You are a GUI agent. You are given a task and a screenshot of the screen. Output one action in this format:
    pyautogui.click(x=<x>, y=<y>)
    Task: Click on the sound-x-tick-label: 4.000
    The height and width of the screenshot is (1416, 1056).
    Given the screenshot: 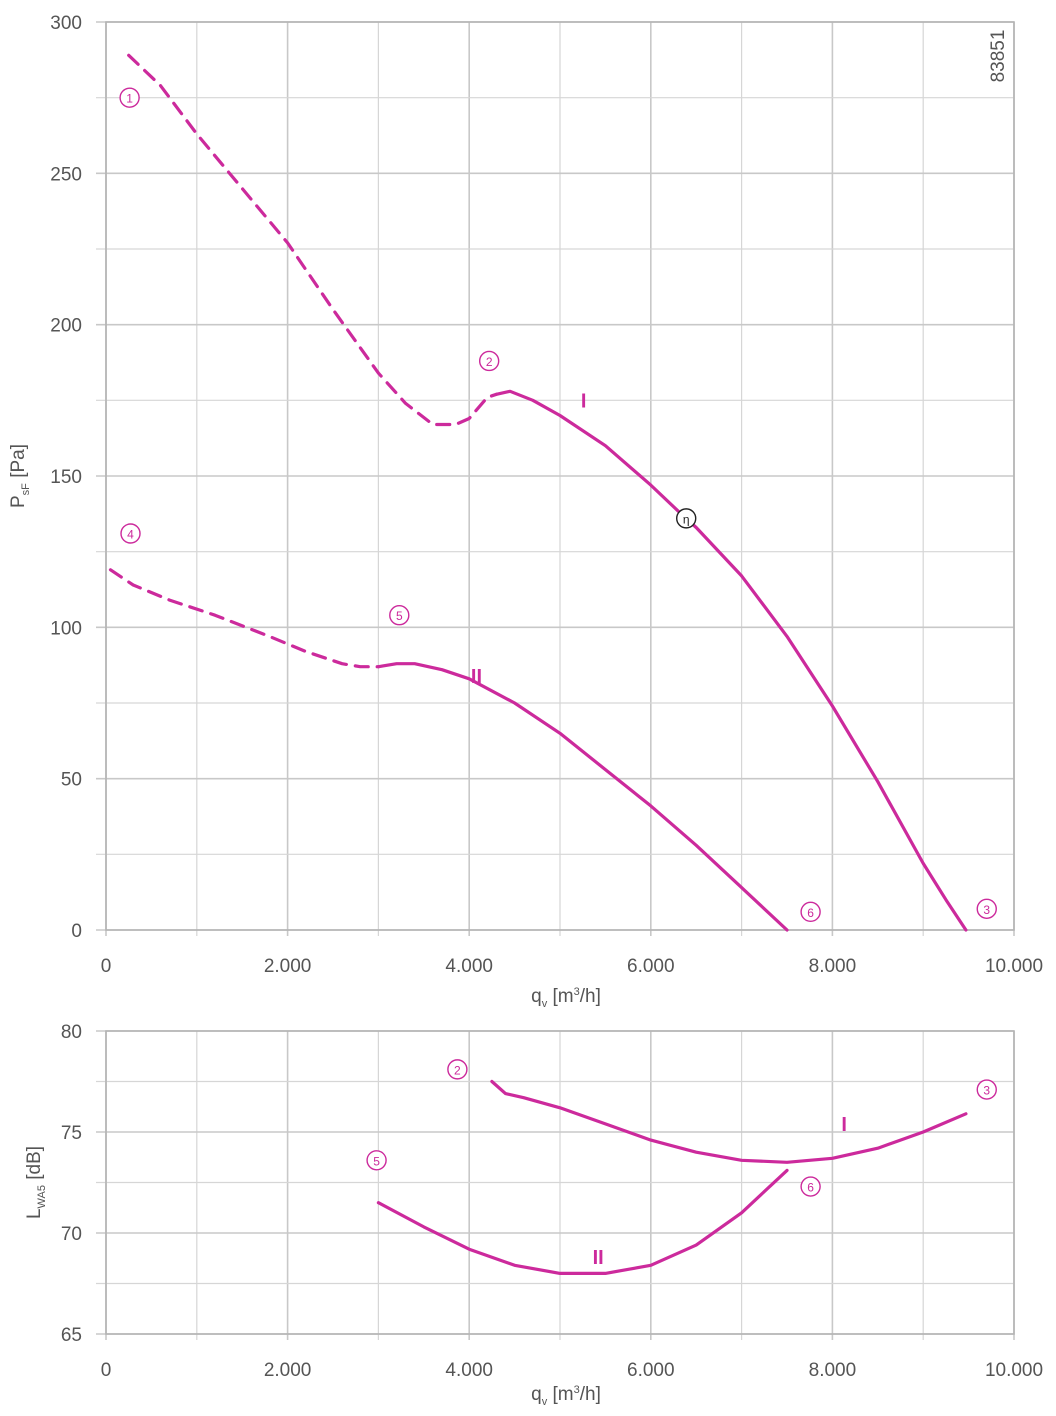 What is the action you would take?
    pyautogui.click(x=469, y=1370)
    